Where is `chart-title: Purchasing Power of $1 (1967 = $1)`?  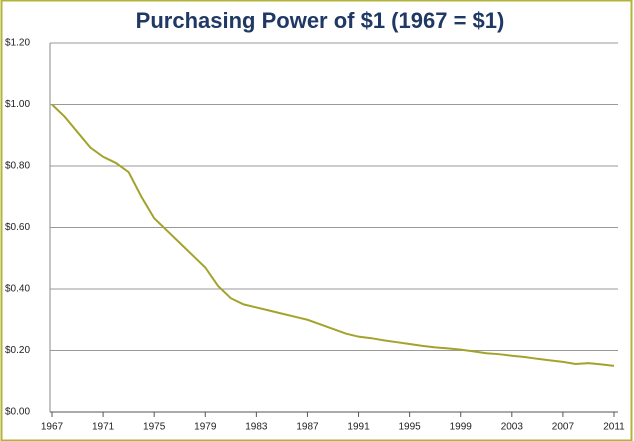
chart-title: Purchasing Power of $1 (1967 = $1) is located at coordinates (320, 20).